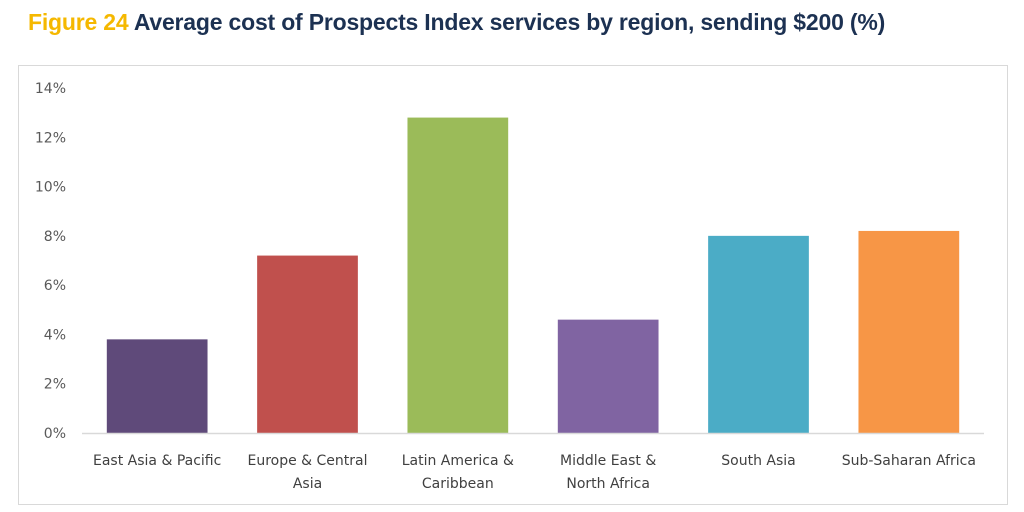  I want to click on bar-latin-america-caribbean, so click(458, 275).